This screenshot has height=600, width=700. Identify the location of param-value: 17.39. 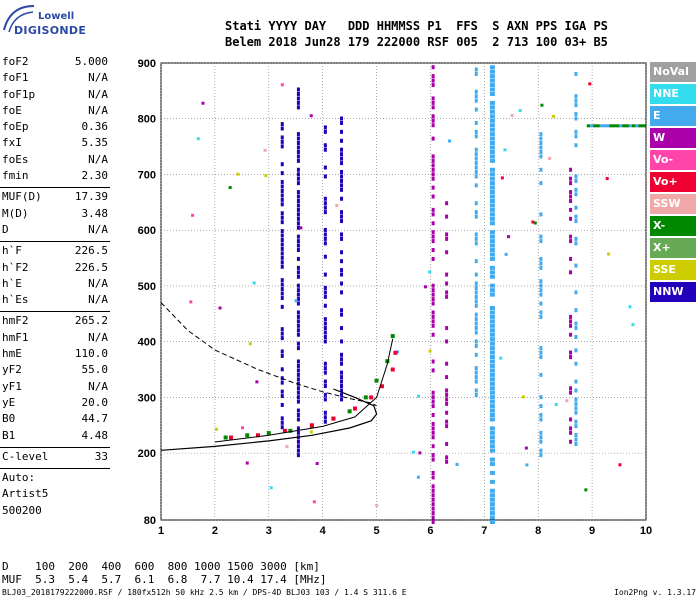
(91, 197).